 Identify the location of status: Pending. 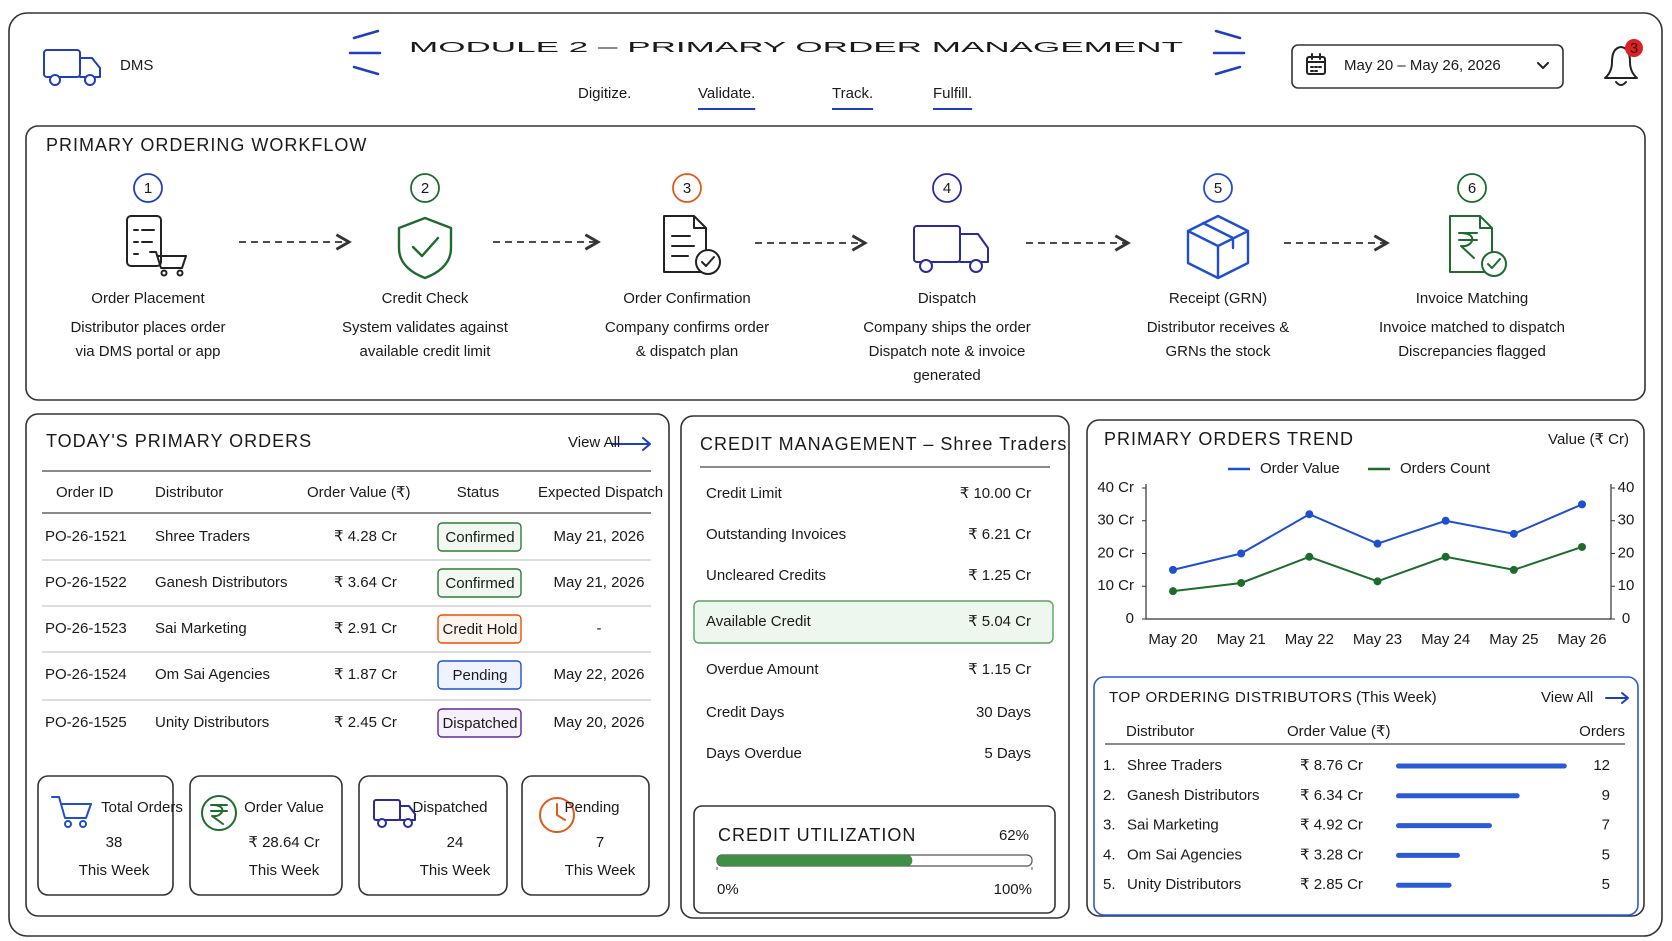
(479, 675).